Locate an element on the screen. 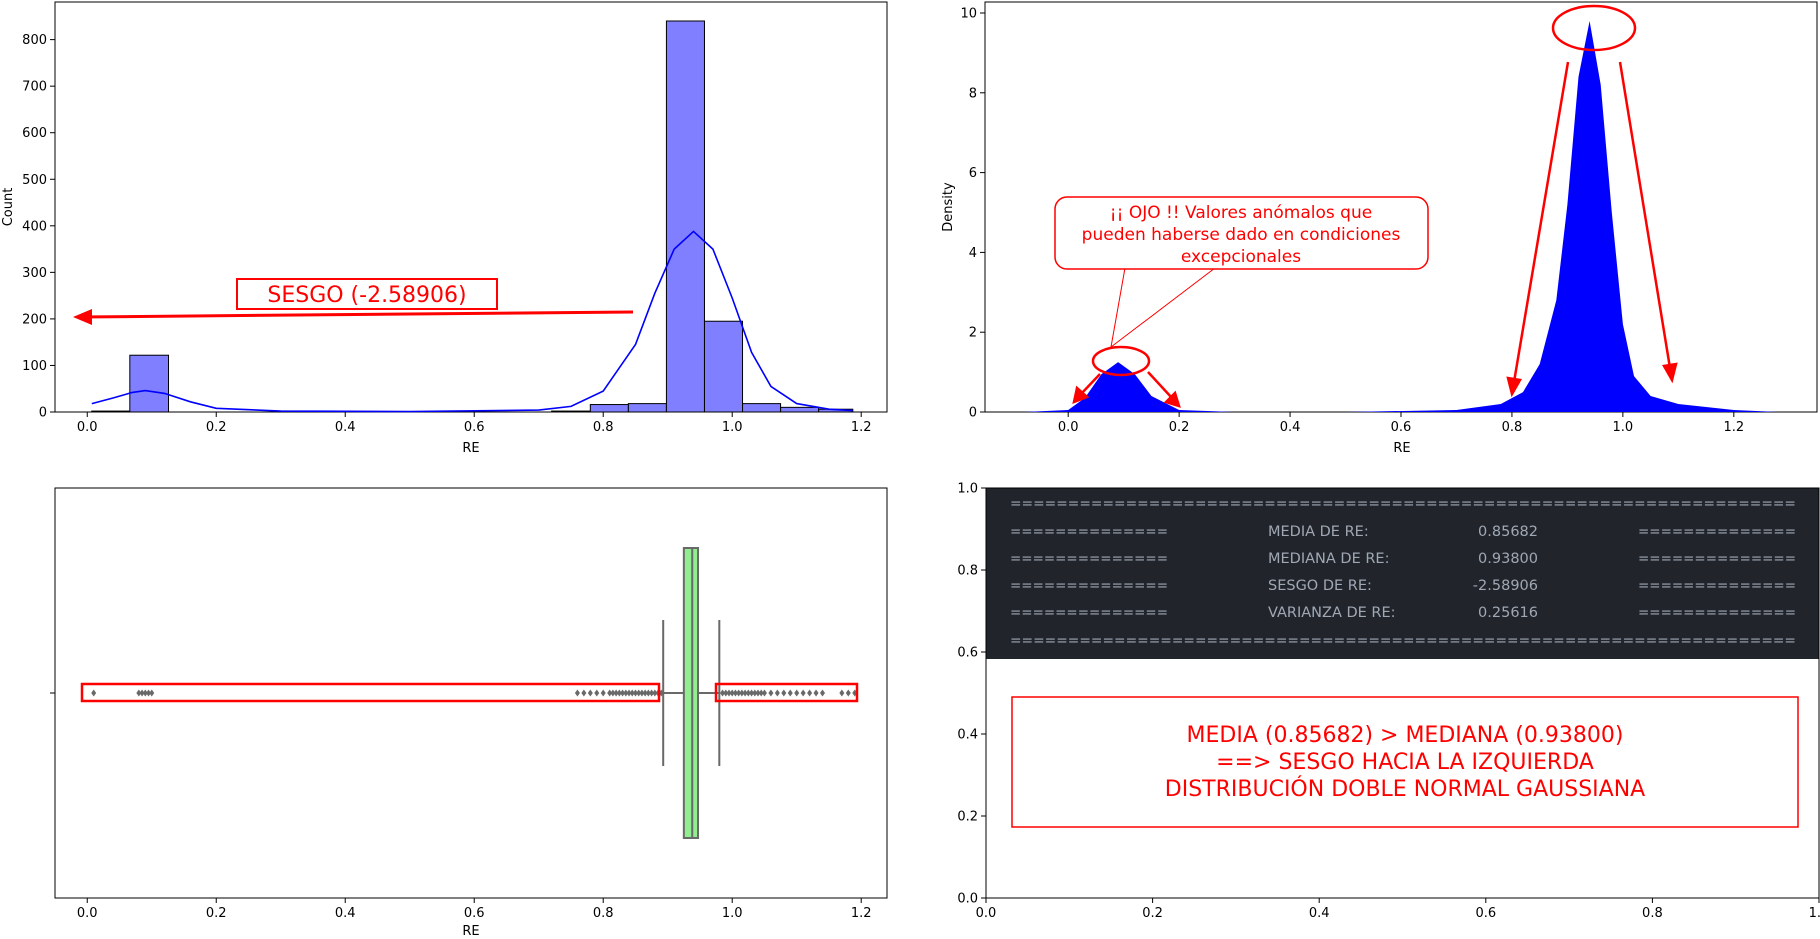 The height and width of the screenshot is (939, 1820). histogram-x-ticks: 0.0 0.2 0.4 0.6 0.8 1.0 1.2 is located at coordinates (474, 423).